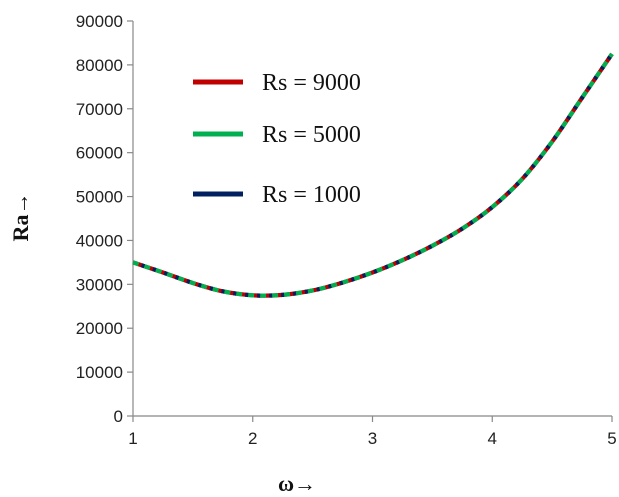 The height and width of the screenshot is (497, 619). Describe the element at coordinates (118, 416) in the screenshot. I see `y-tick-label: 0` at that location.